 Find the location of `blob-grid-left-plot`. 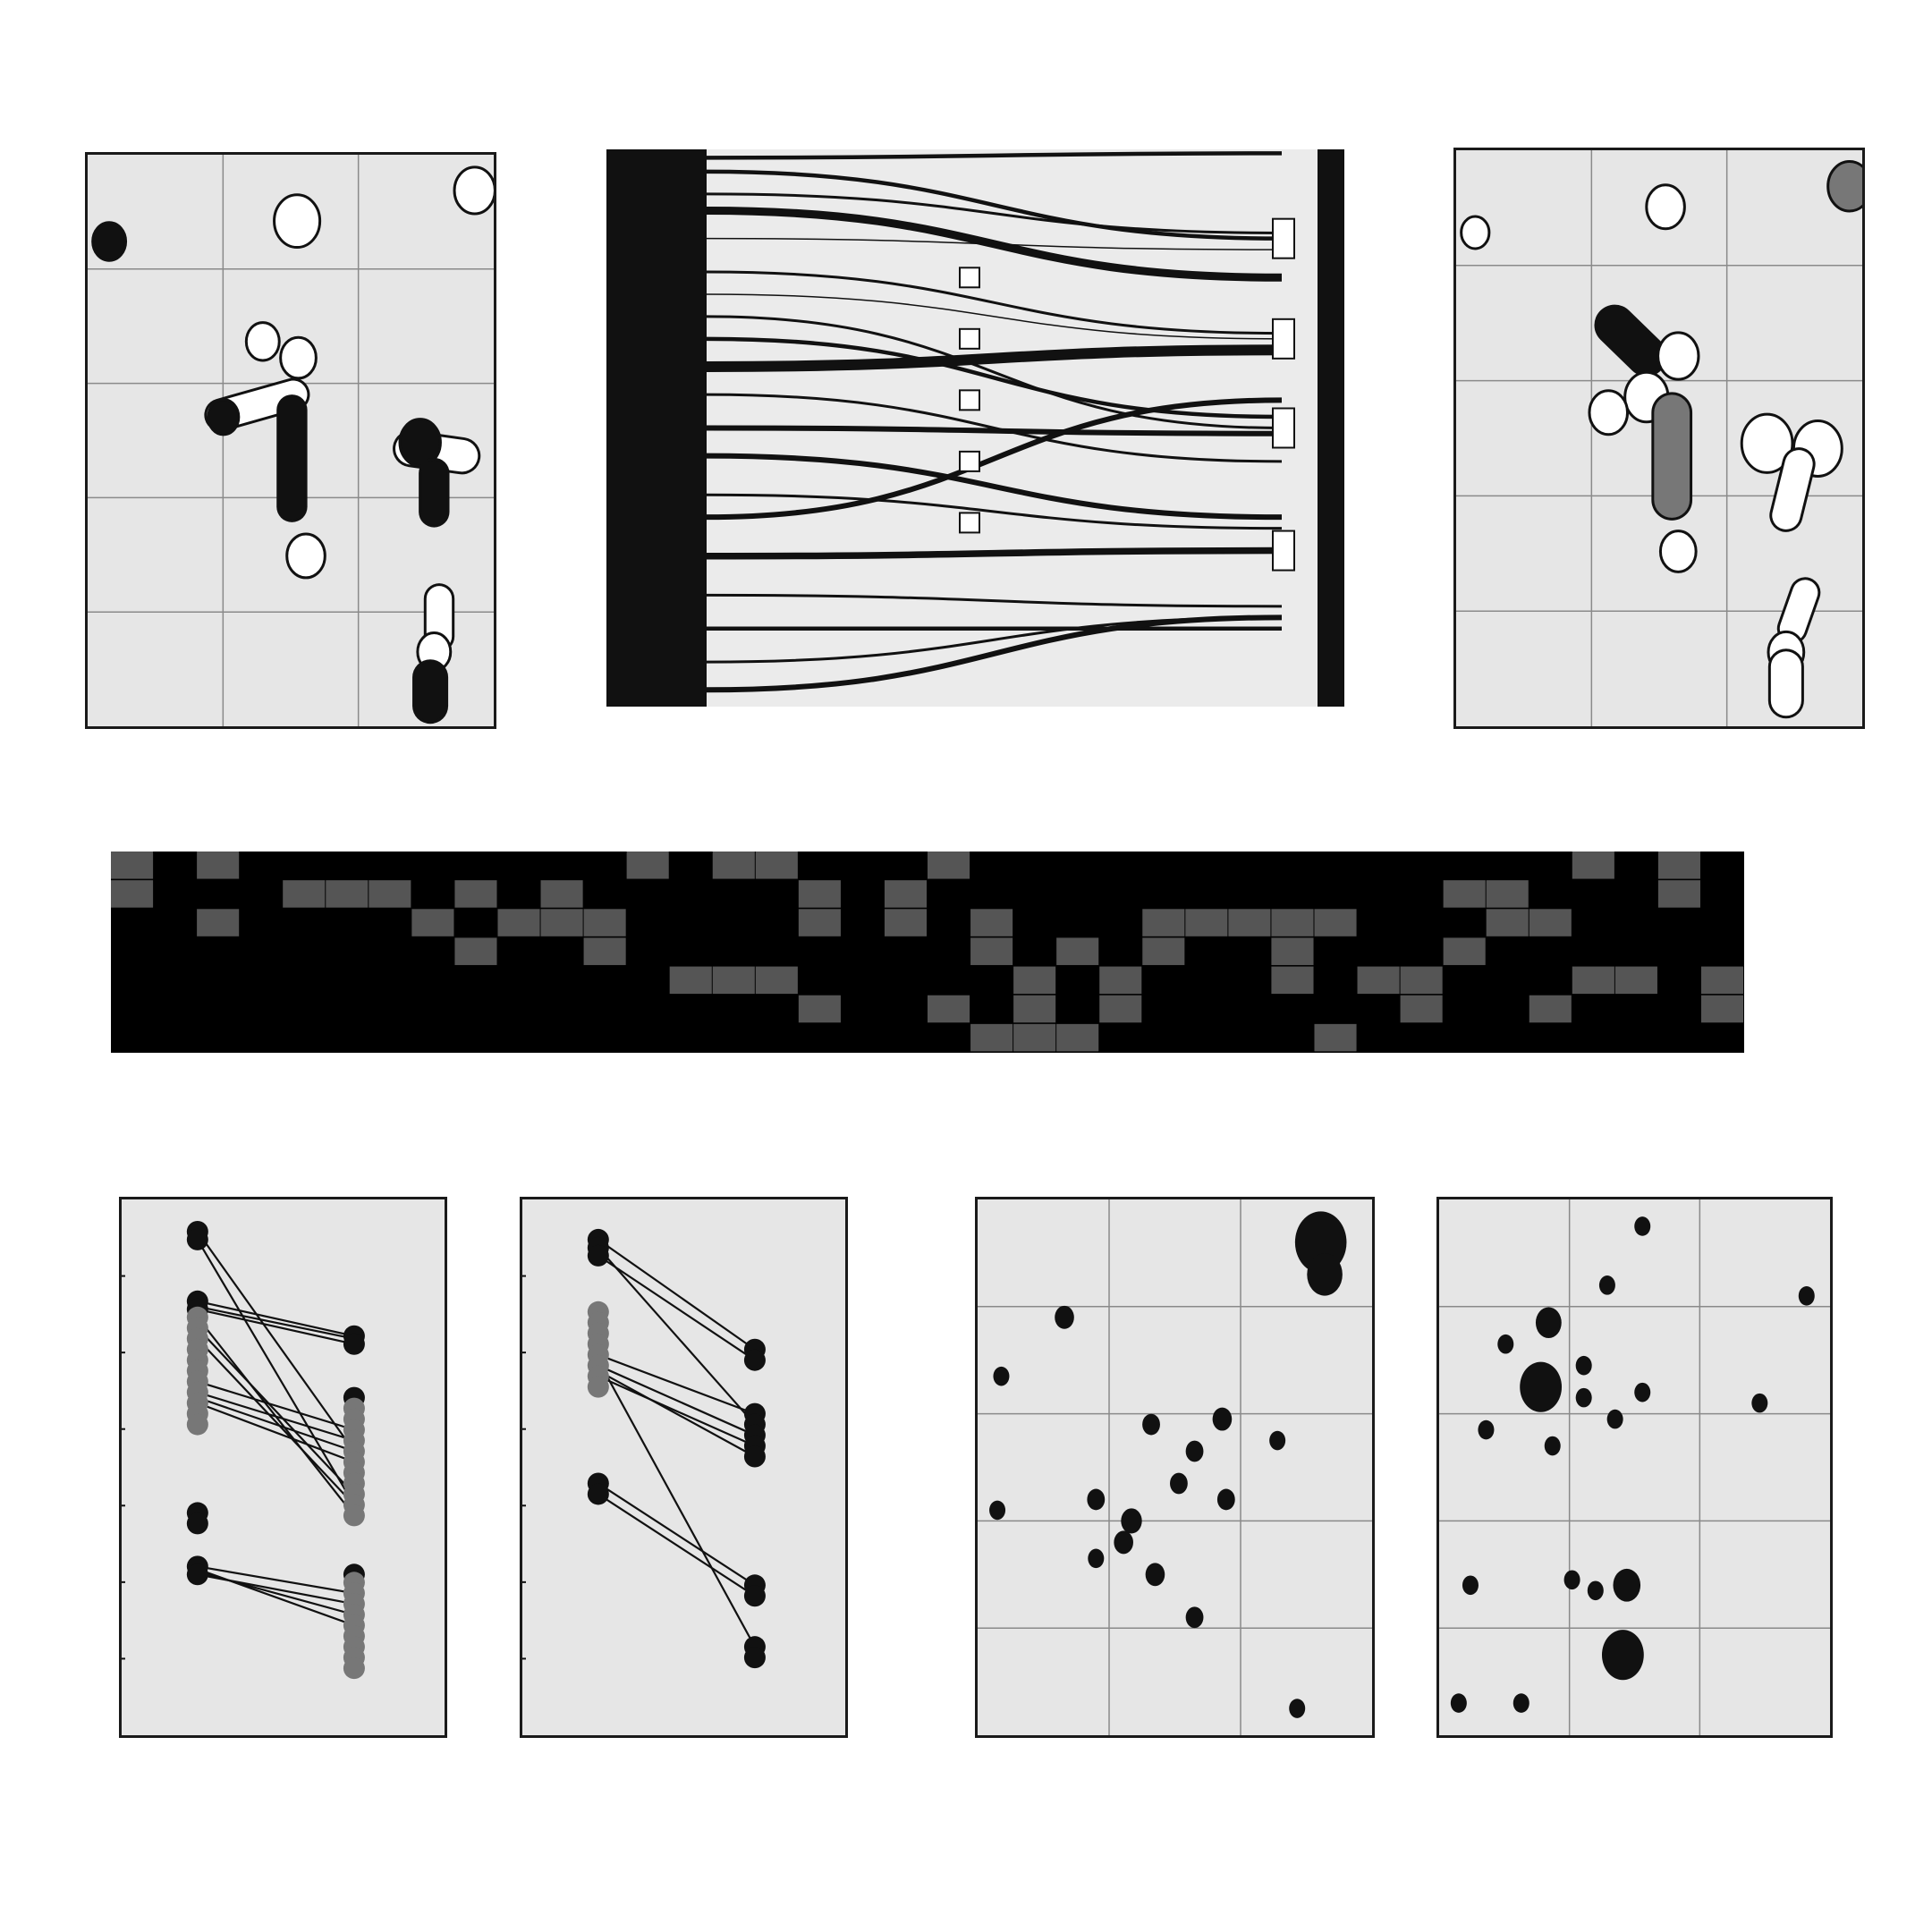

blob-grid-left-plot is located at coordinates (291, 440).